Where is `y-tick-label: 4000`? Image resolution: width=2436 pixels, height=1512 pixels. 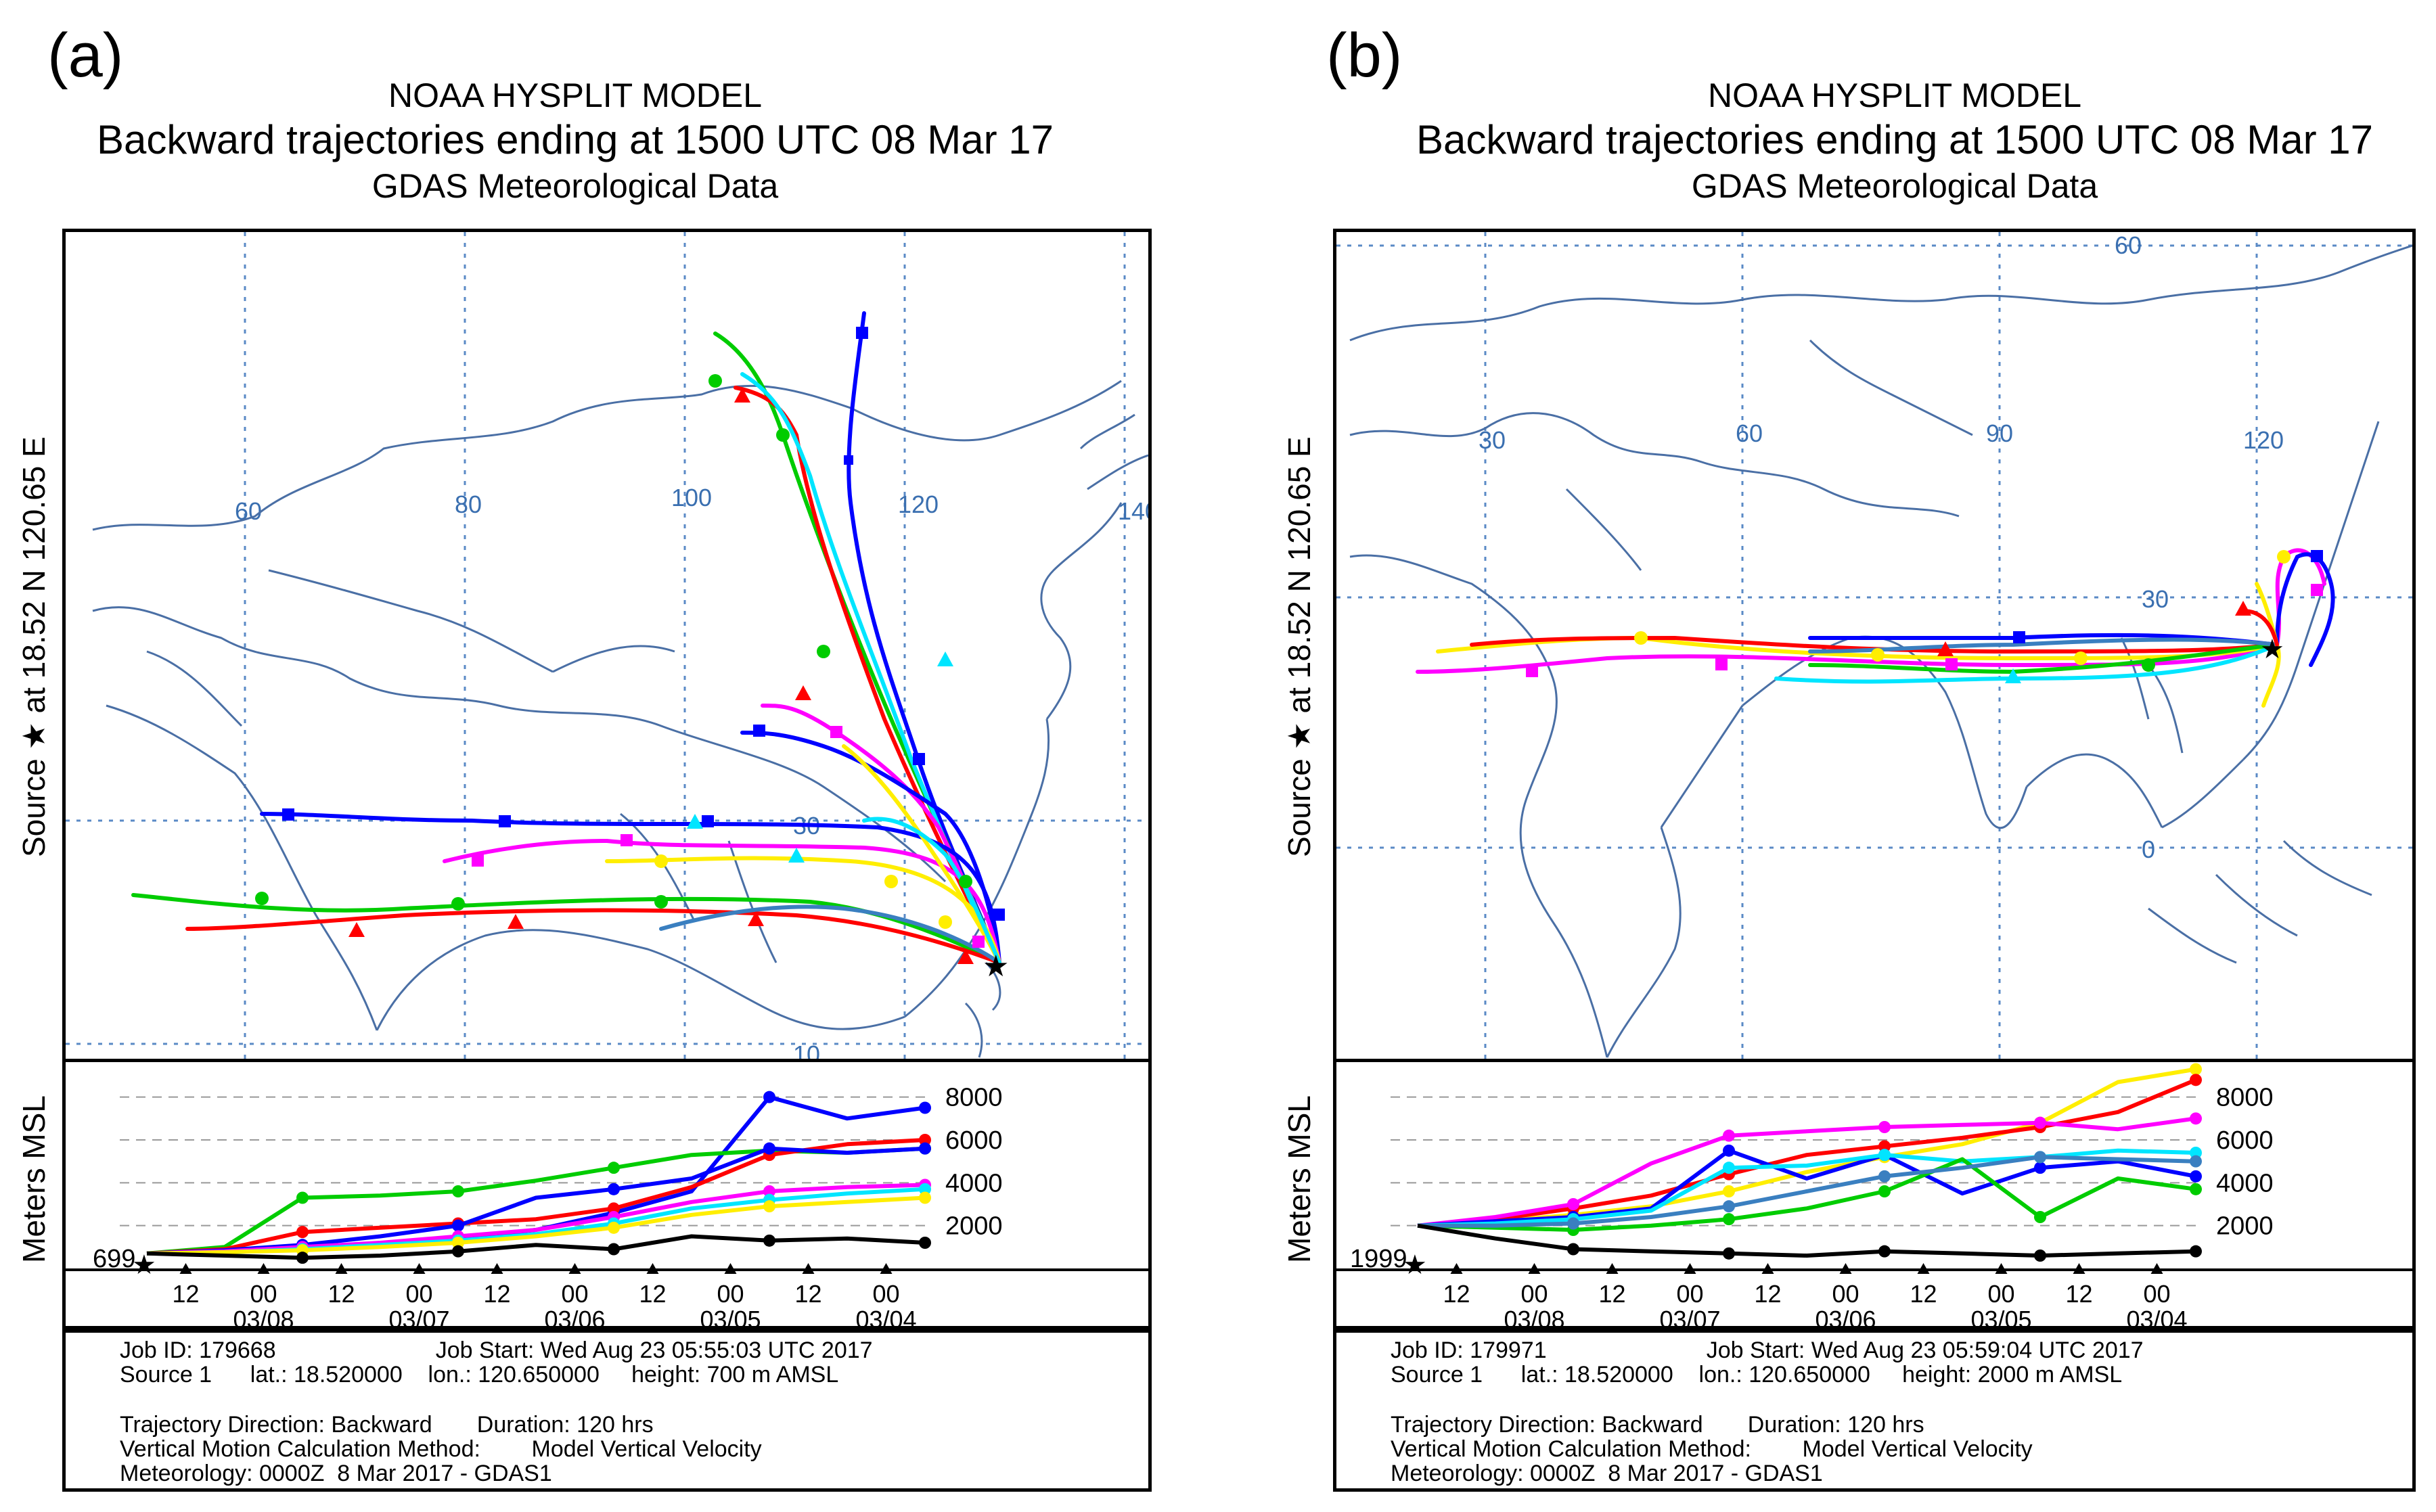 y-tick-label: 4000 is located at coordinates (974, 1183).